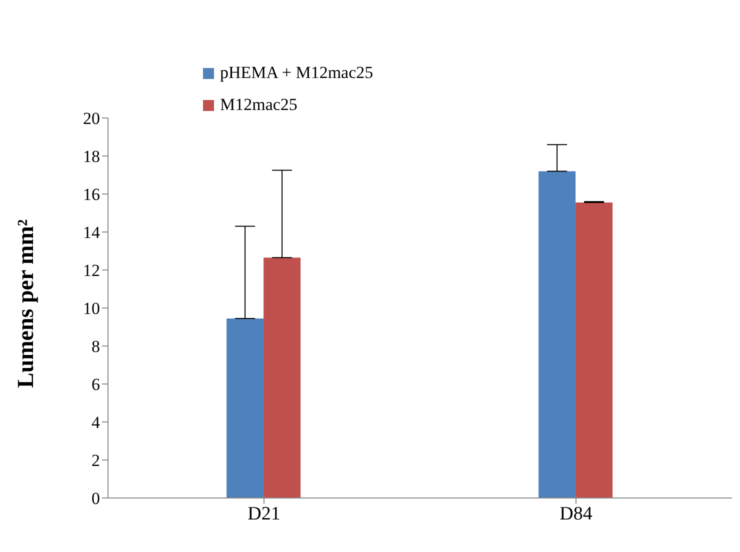  Describe the element at coordinates (96, 346) in the screenshot. I see `y-tick-label: 8` at that location.